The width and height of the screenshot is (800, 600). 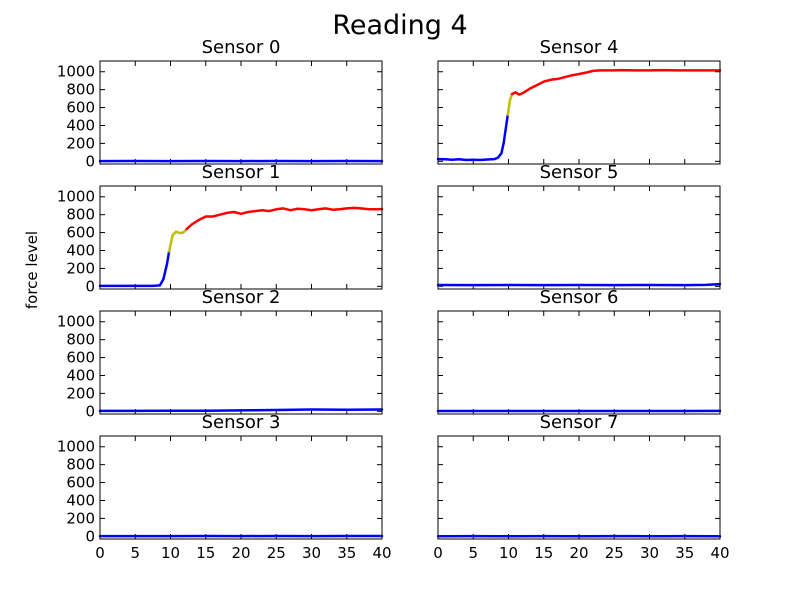 What do you see at coordinates (241, 172) in the screenshot?
I see `subplot-title: Sensor 1` at bounding box center [241, 172].